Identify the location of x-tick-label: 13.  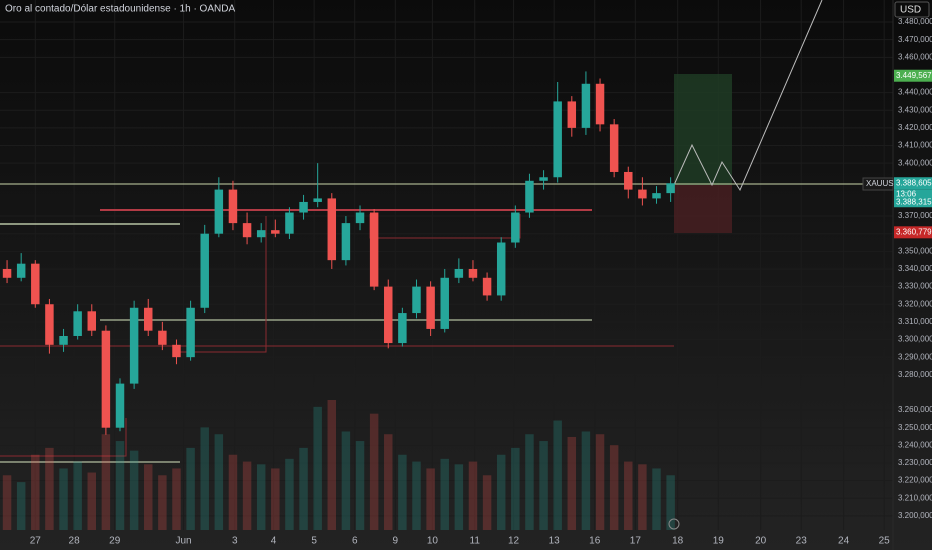
(555, 541).